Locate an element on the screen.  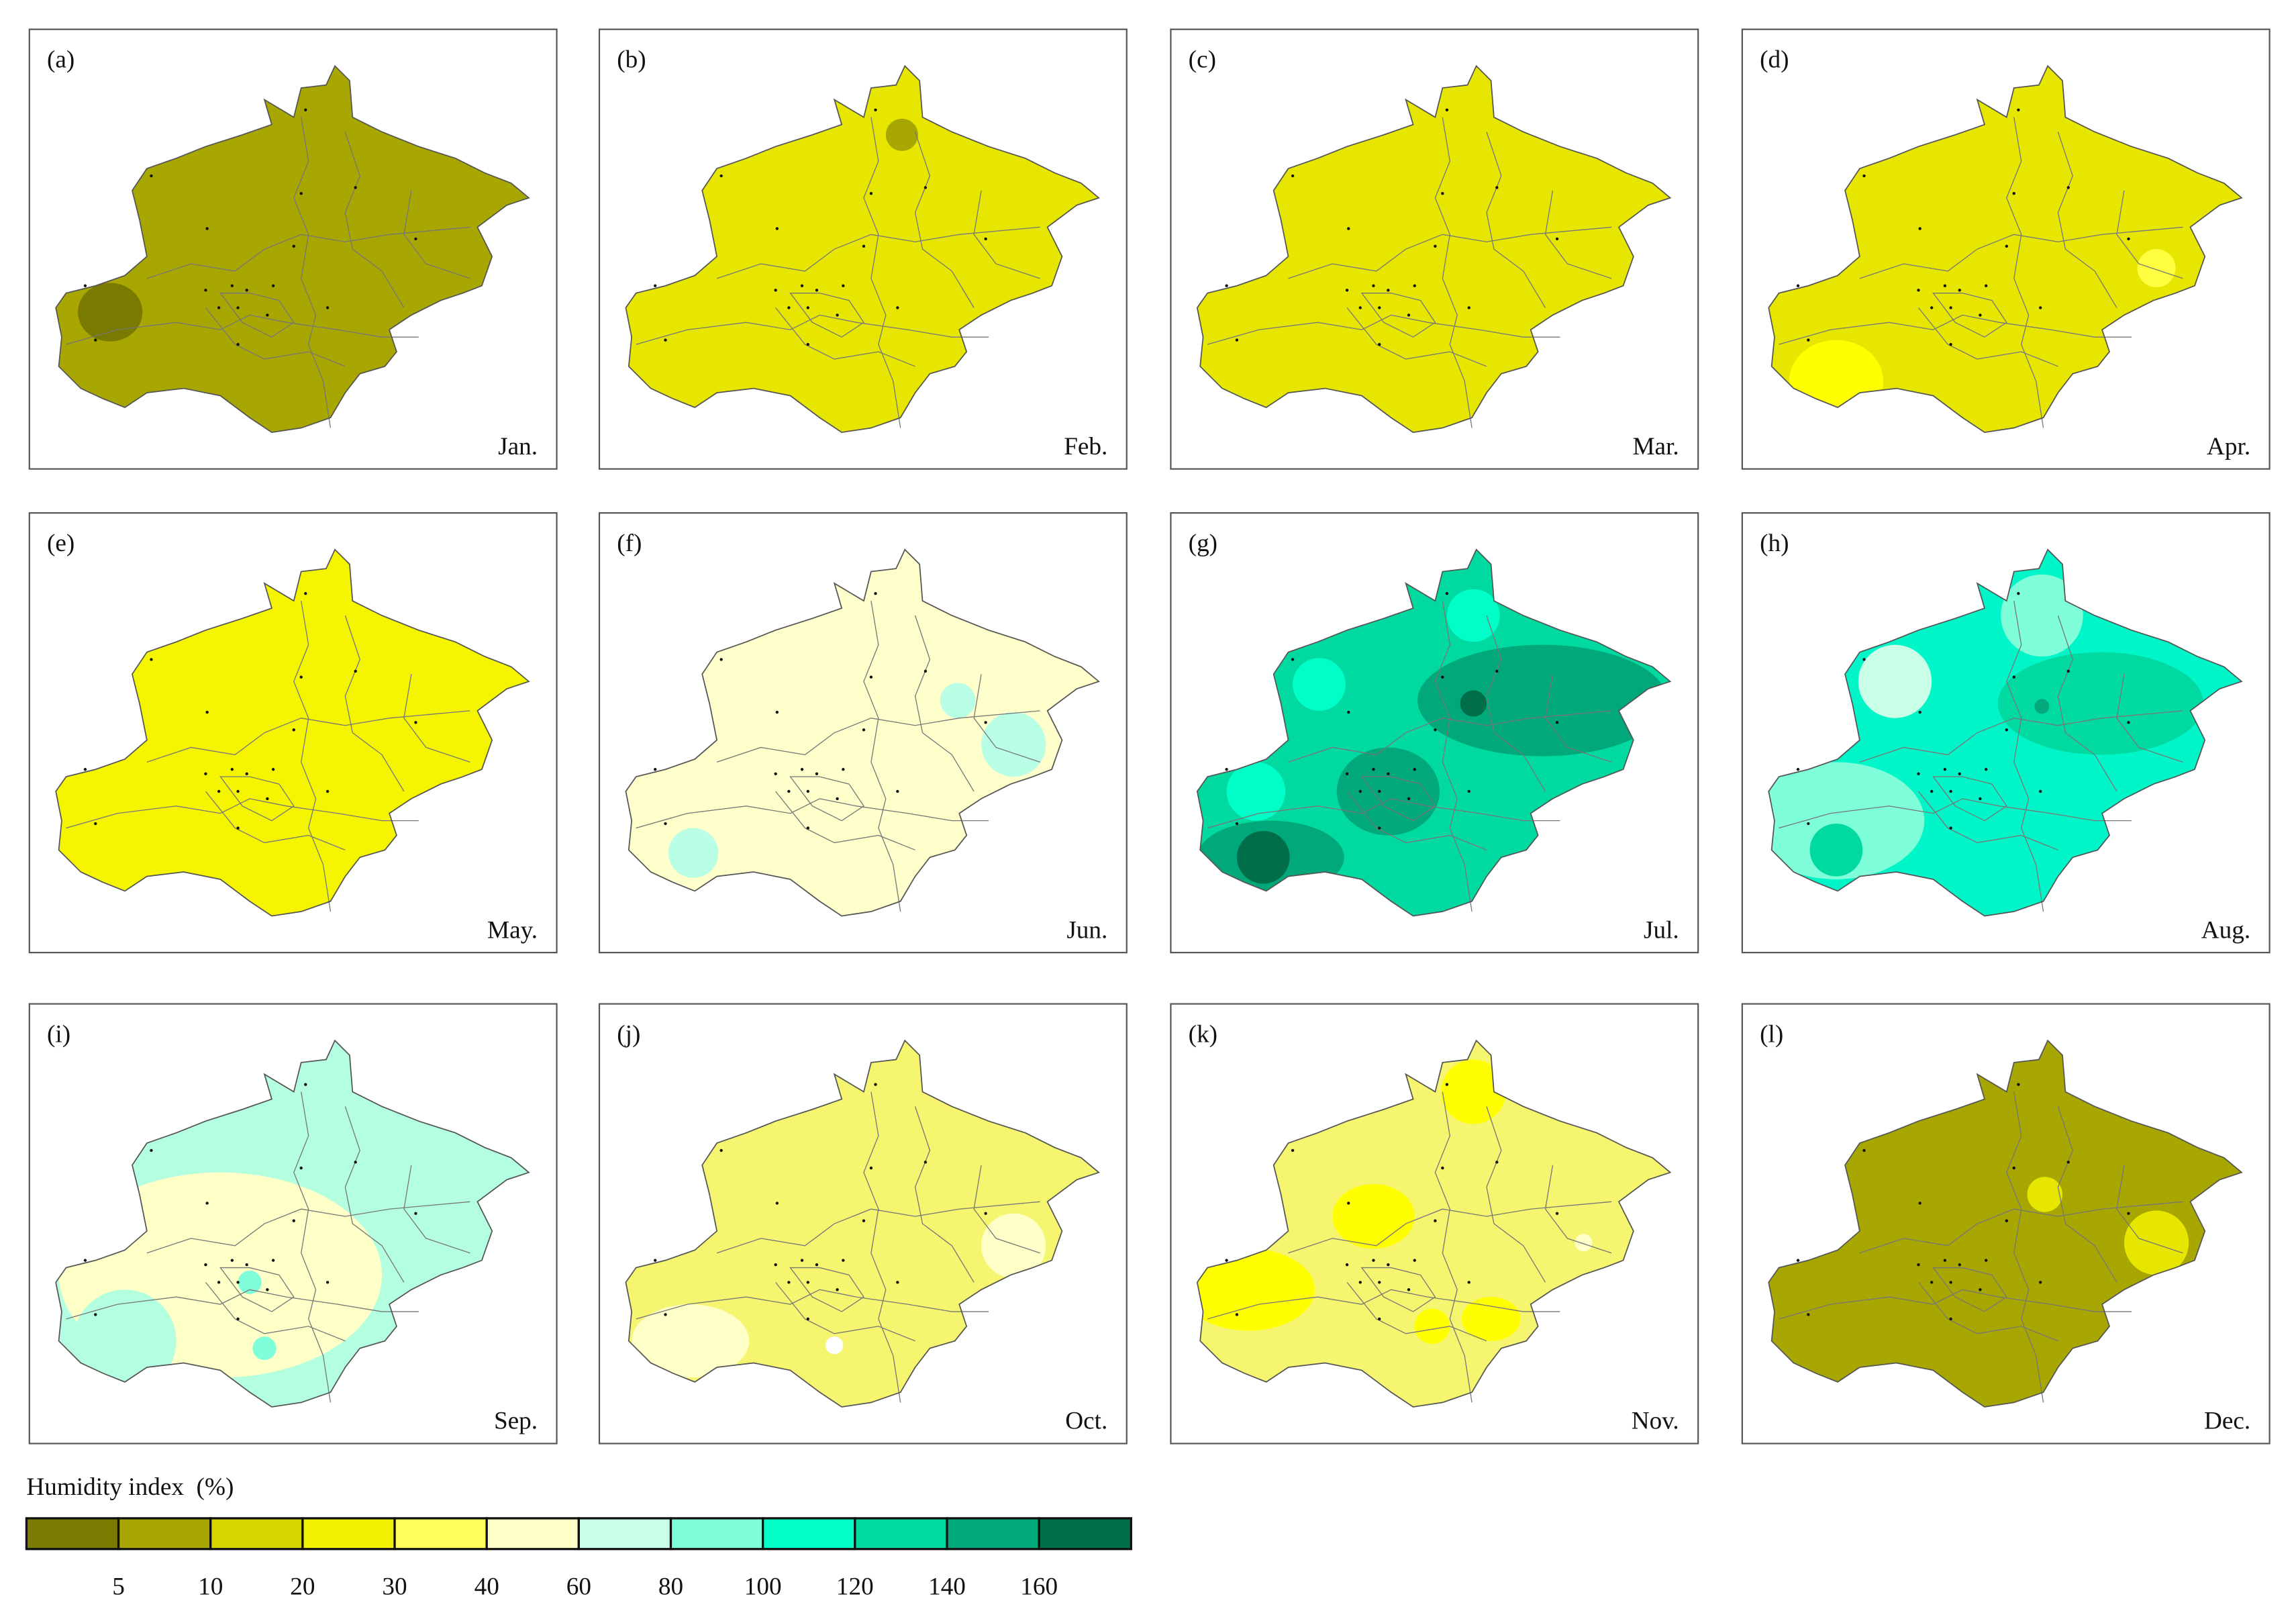
map-panel: (h) Aug. is located at coordinates (2005, 733).